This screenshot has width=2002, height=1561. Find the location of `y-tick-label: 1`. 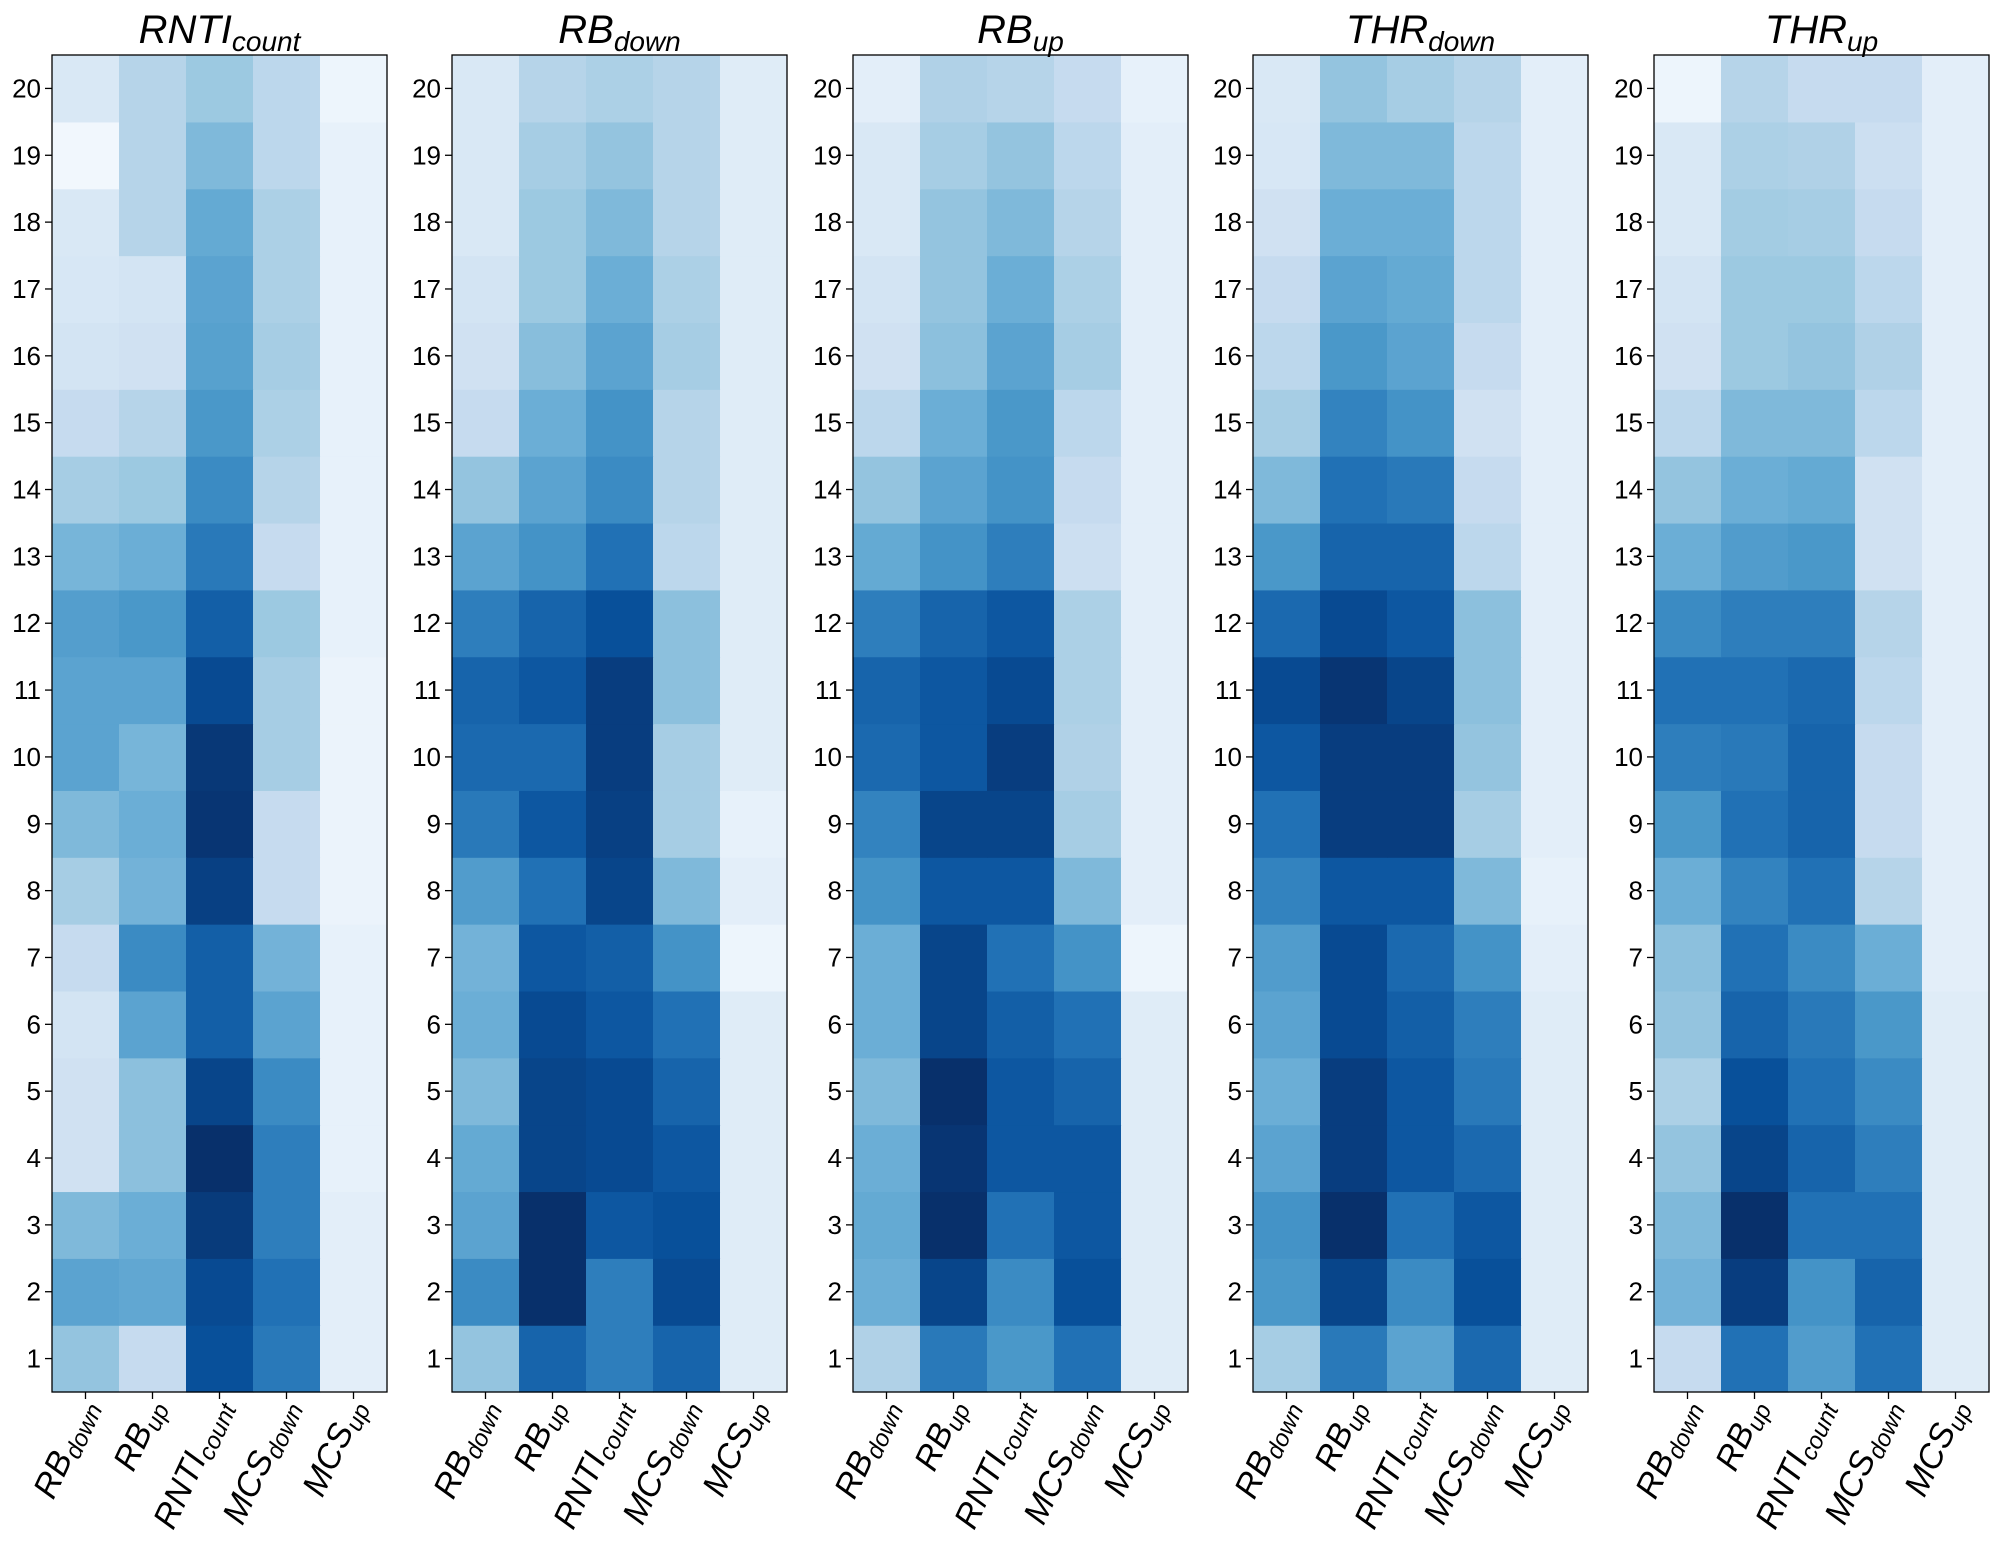

y-tick-label: 1 is located at coordinates (835, 1359).